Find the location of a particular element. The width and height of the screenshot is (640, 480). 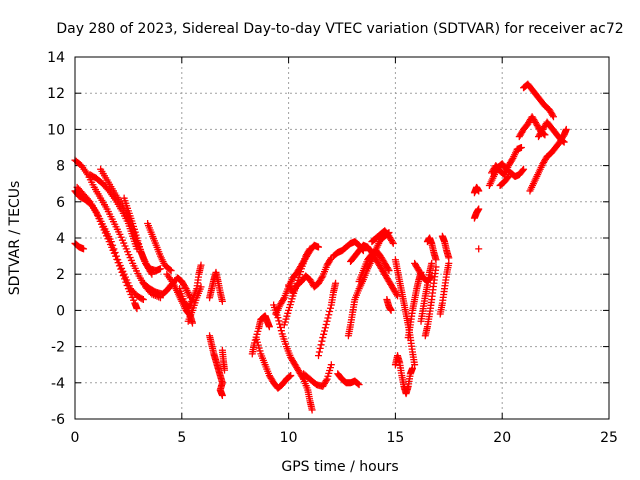

y-tick-label: 8 is located at coordinates (60, 167).